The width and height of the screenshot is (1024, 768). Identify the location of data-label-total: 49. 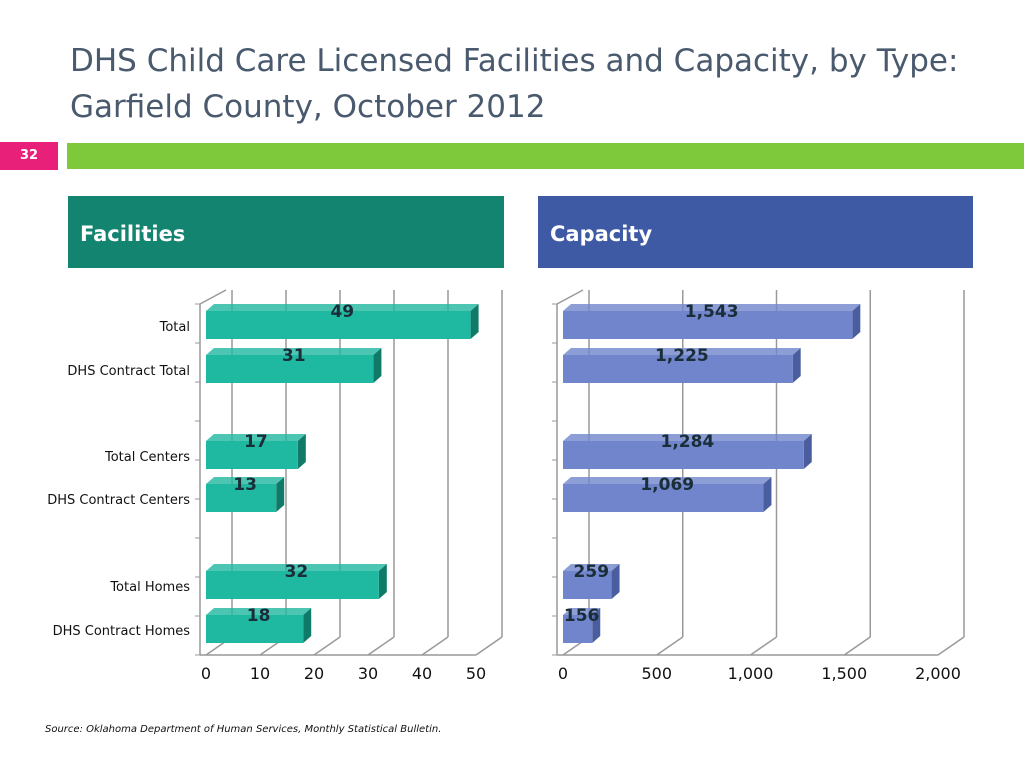
(342, 312).